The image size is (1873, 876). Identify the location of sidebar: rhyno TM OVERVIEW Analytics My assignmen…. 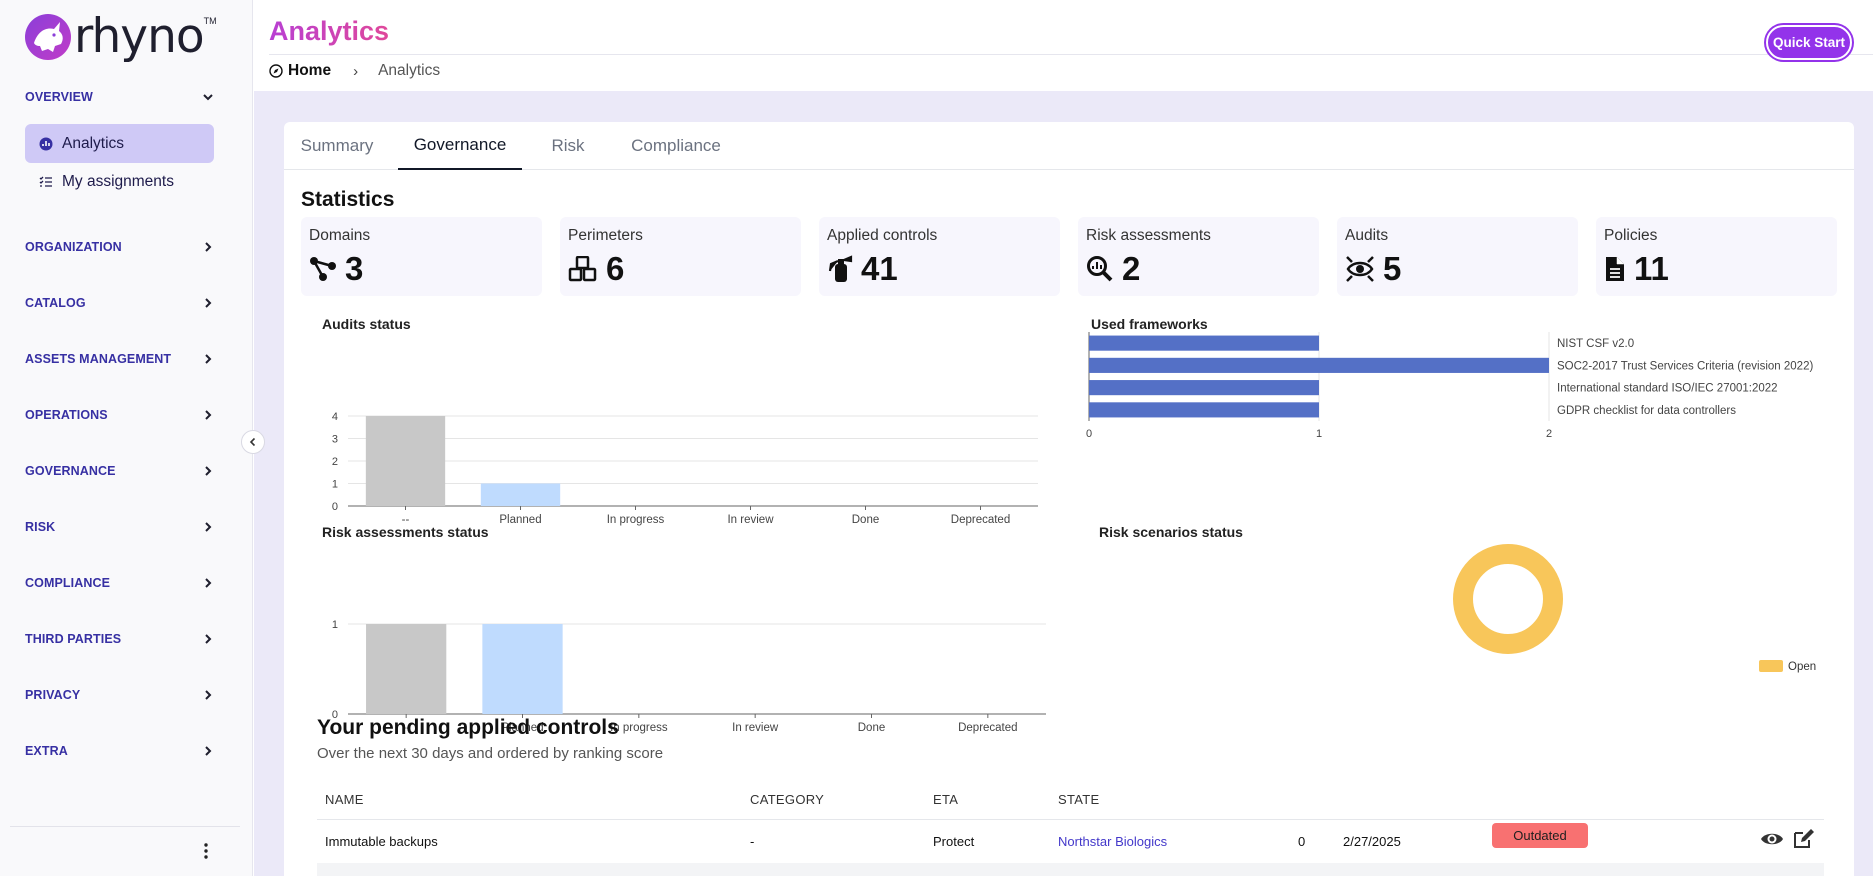
(126, 438).